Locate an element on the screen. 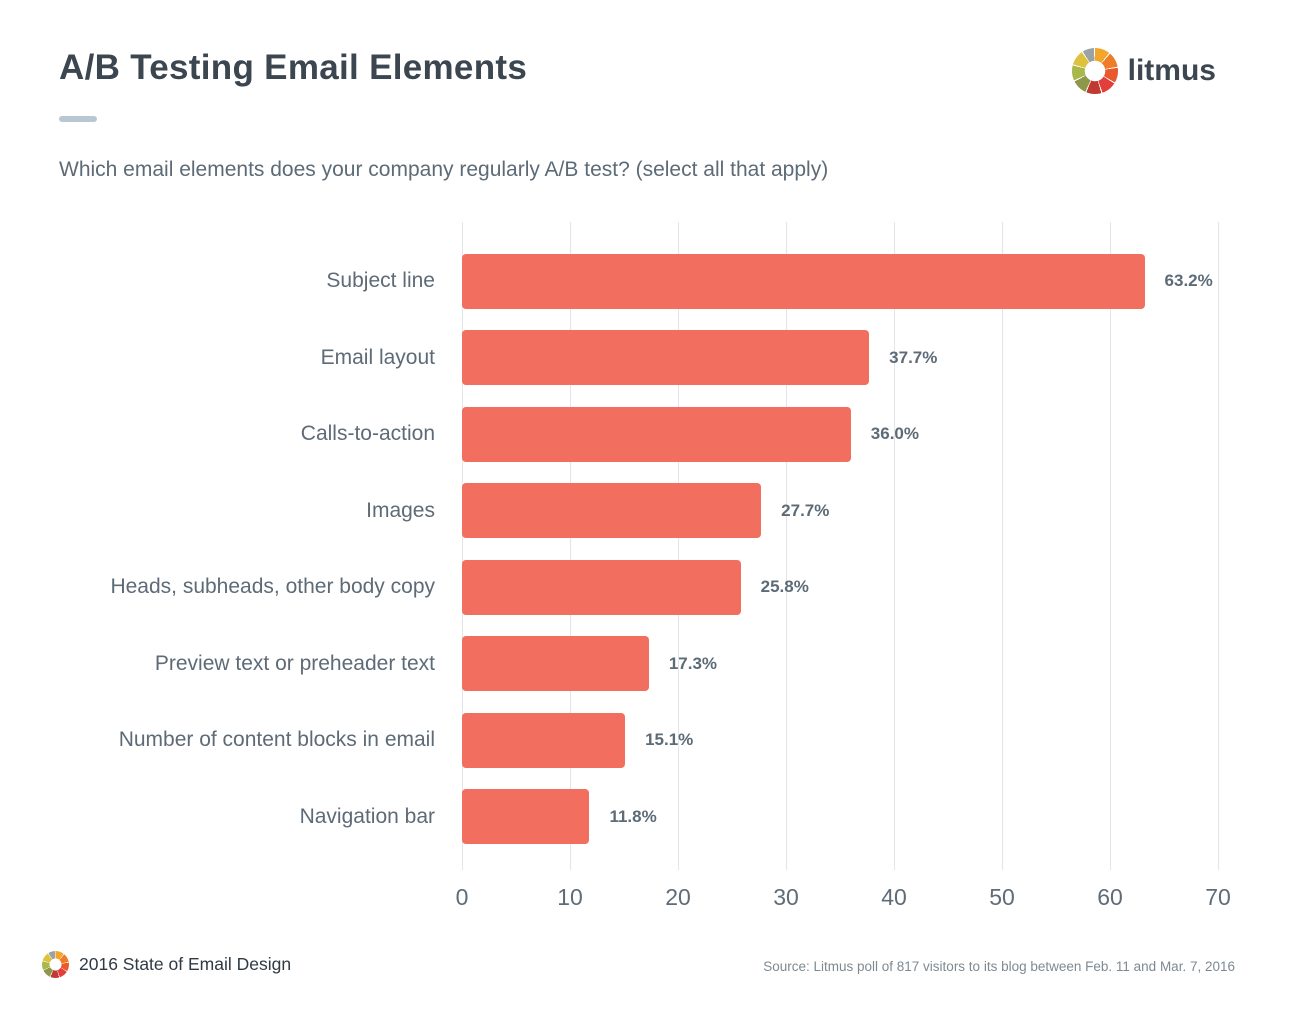  category-label: Calls-to-action is located at coordinates (367, 434).